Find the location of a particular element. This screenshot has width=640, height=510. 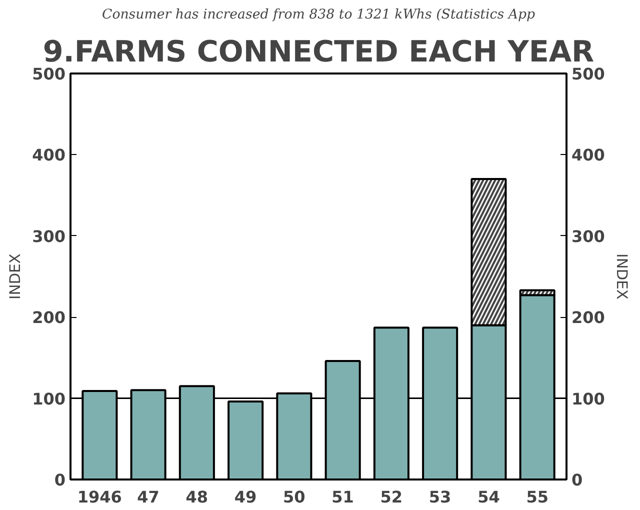

x-tick-label: 47 is located at coordinates (148, 497).